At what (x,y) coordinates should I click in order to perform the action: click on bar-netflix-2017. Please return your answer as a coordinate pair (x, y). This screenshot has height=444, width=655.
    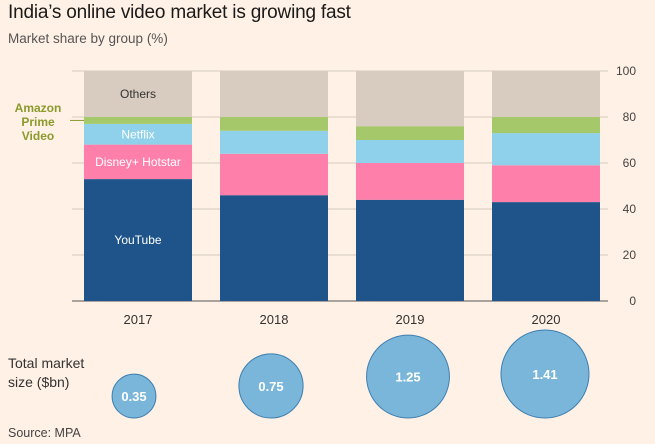
    Looking at the image, I should click on (138, 134).